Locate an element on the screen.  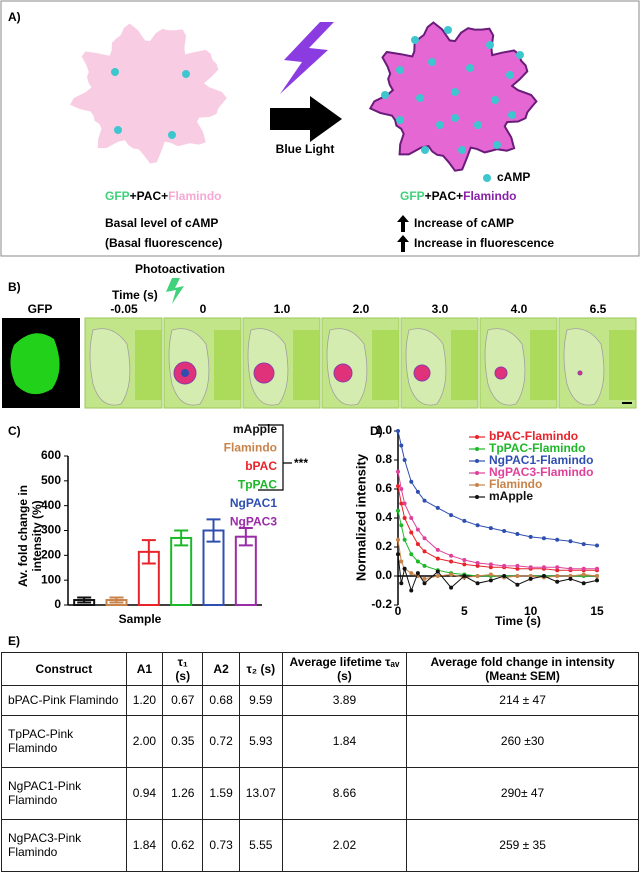
panel-label: D) is located at coordinates (376, 431).